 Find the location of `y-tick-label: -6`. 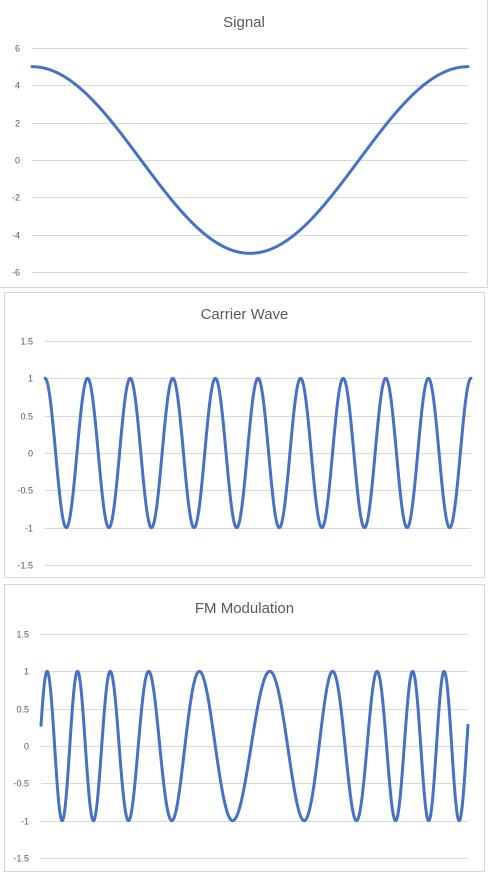

y-tick-label: -6 is located at coordinates (16, 273).